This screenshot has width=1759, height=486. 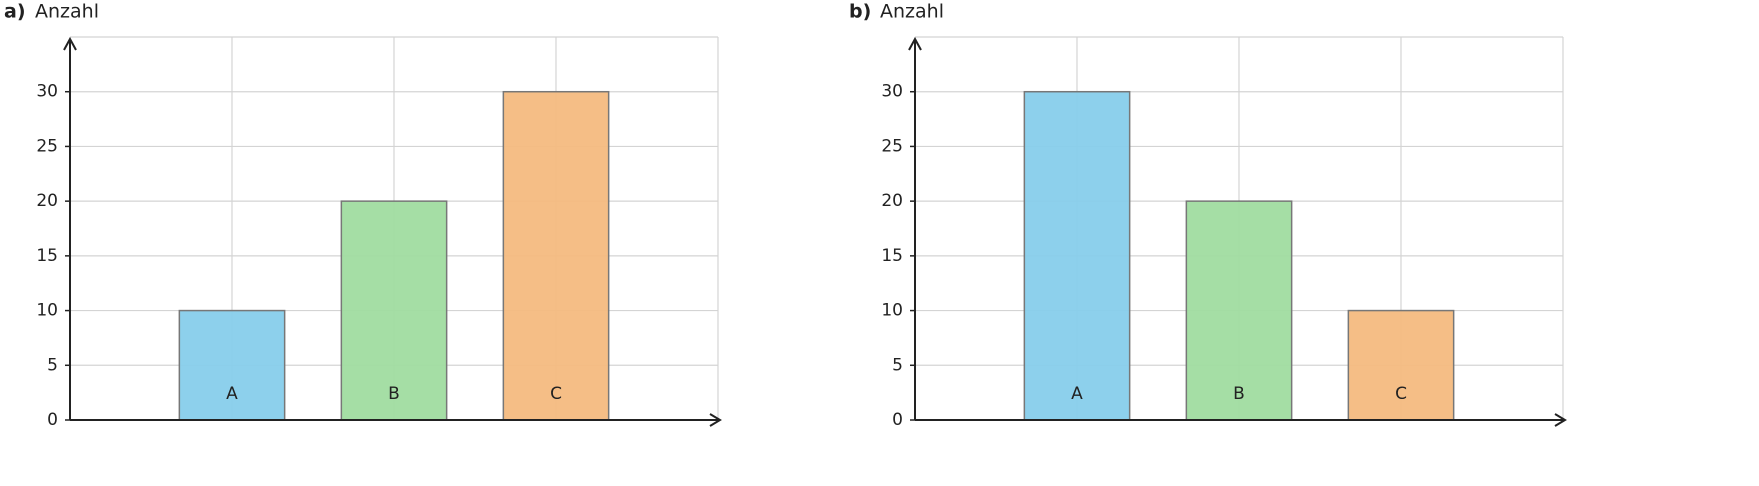 I want to click on panel-label: a), so click(x=15, y=12).